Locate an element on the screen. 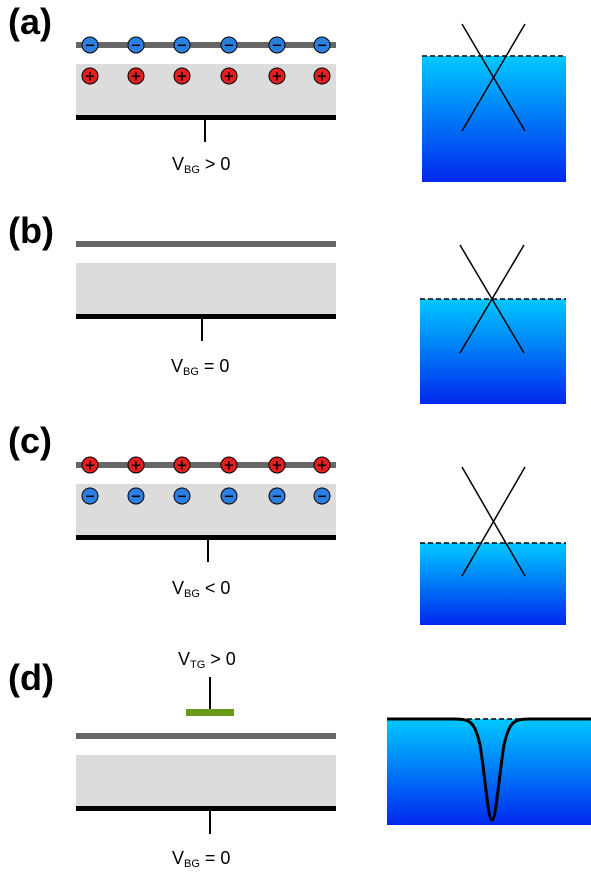  charges-top-row: + + + + + + is located at coordinates (206, 465).